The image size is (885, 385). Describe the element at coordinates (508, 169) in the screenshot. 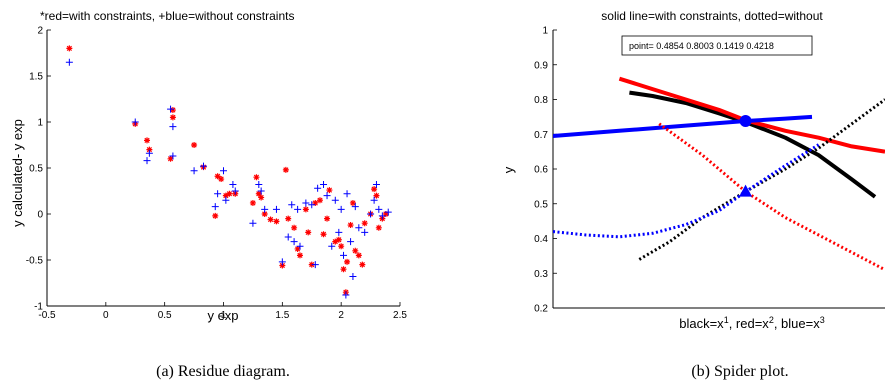

I see `spider-y-axis-label: y` at that location.